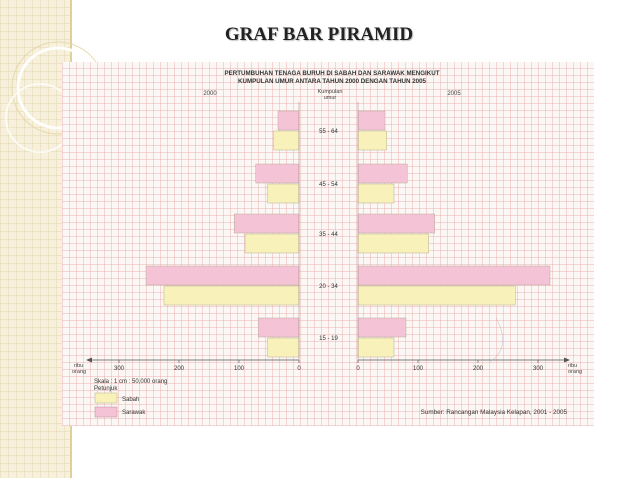 The width and height of the screenshot is (638, 478). Describe the element at coordinates (454, 94) in the screenshot. I see `right-year-label: 2005` at that location.